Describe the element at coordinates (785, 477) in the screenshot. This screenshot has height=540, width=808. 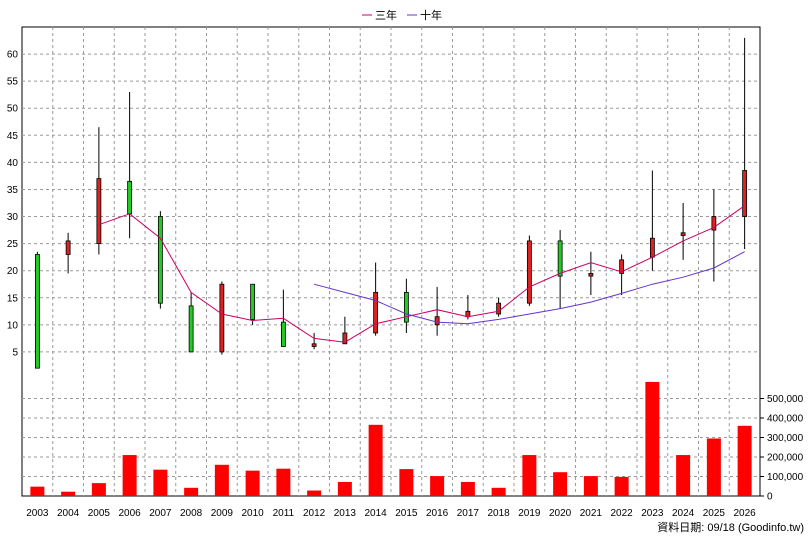
I see `volume-tick-label: 100,000` at that location.